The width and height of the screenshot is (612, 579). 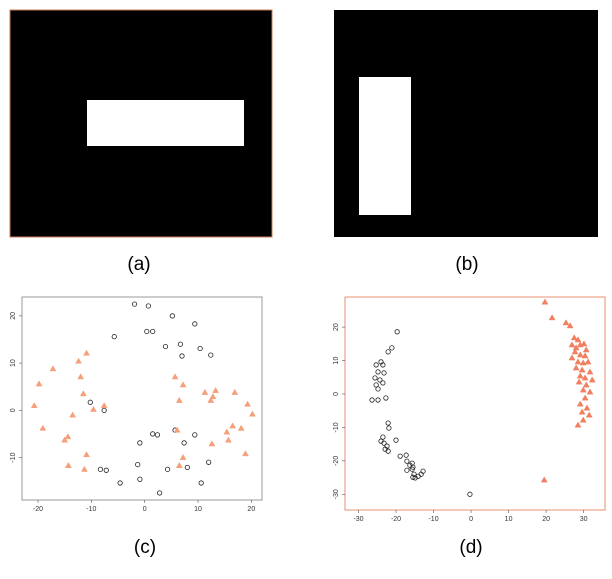 I want to click on x-tick-label: 0, so click(x=145, y=509).